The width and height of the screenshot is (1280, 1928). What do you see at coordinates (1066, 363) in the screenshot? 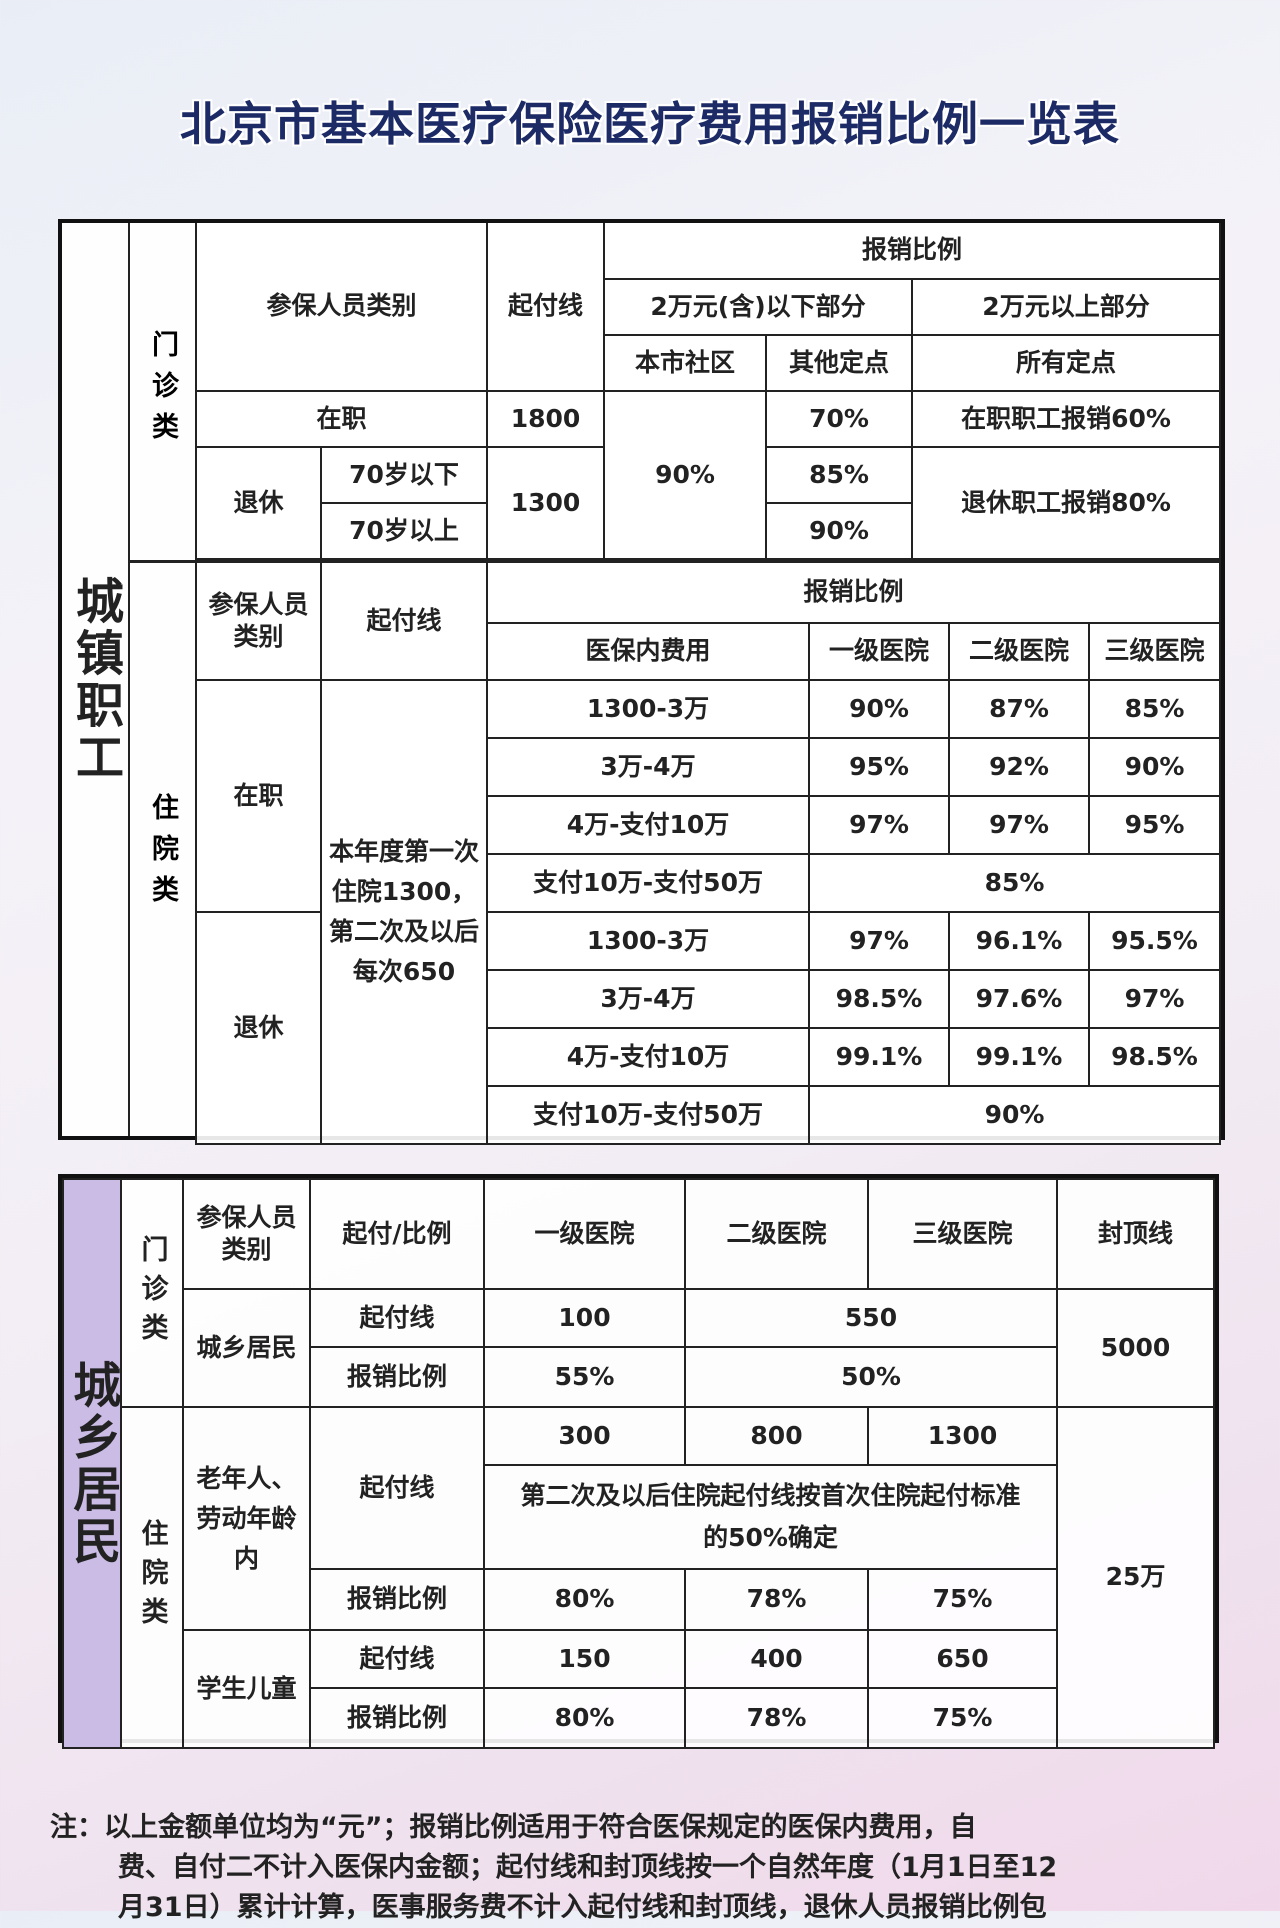
I see `header-all: 所有定点` at bounding box center [1066, 363].